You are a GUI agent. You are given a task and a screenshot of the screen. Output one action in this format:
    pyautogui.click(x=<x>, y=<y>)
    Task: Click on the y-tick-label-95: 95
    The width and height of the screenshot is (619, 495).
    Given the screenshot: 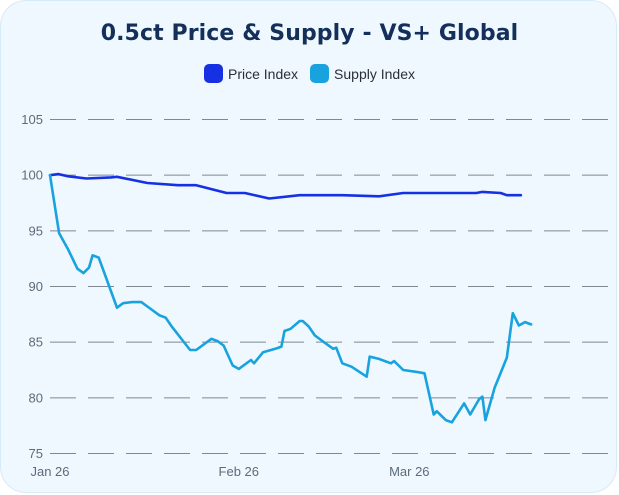 What is the action you would take?
    pyautogui.click(x=36, y=230)
    